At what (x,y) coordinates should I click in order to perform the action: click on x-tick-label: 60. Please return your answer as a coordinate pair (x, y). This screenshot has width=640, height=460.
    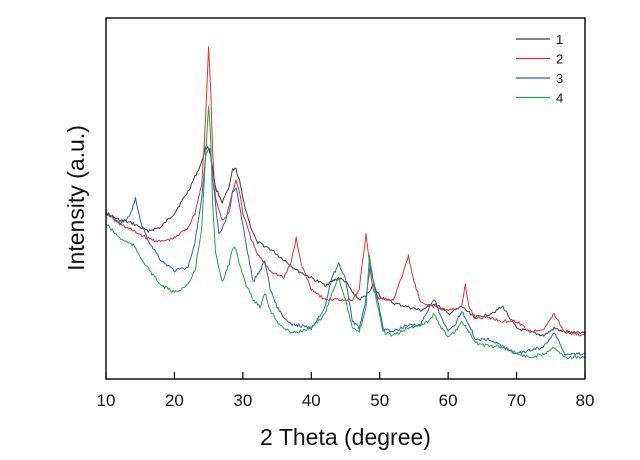
    Looking at the image, I should click on (448, 400).